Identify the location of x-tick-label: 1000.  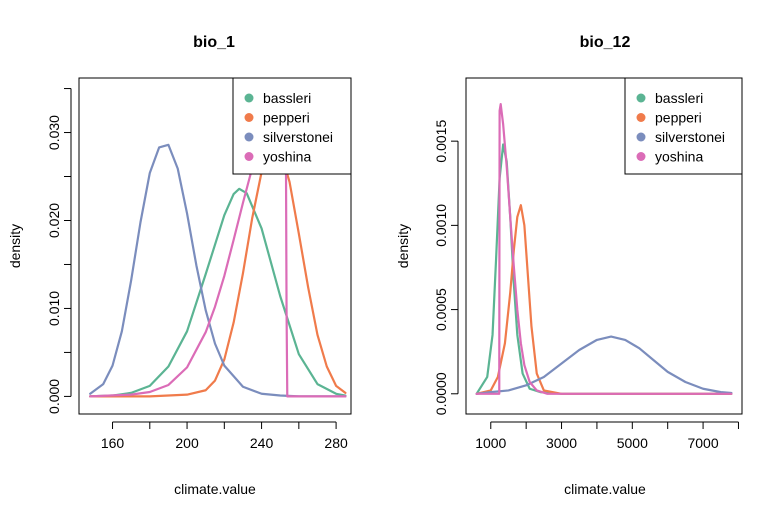
(490, 443).